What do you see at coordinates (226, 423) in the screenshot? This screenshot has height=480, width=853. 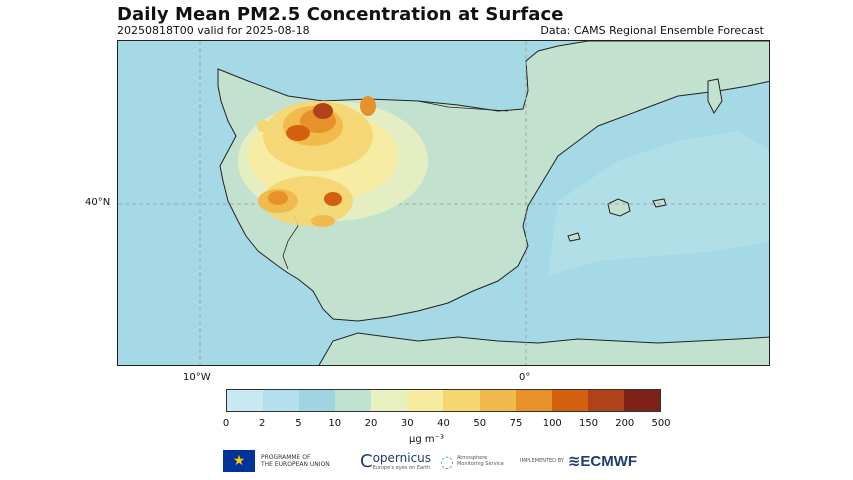 I see `colorbar-tick-label: 0` at bounding box center [226, 423].